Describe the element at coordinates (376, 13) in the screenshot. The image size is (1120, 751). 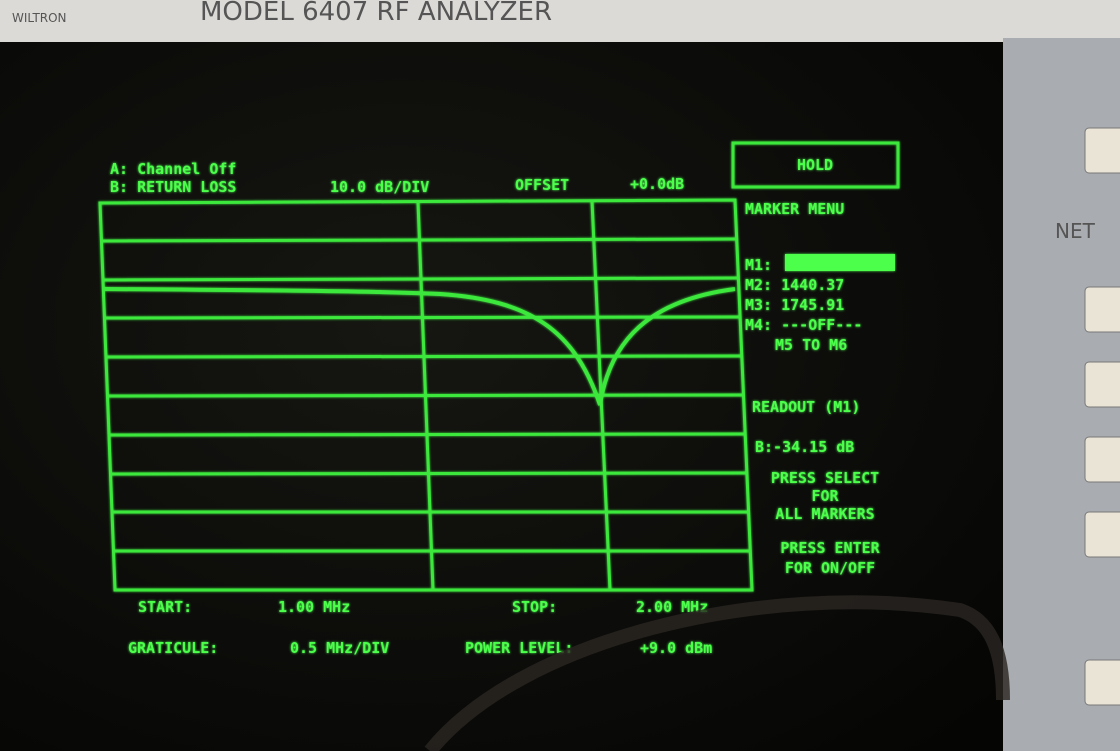
I see `model: MODEL 6407 RF ANALYZER` at that location.